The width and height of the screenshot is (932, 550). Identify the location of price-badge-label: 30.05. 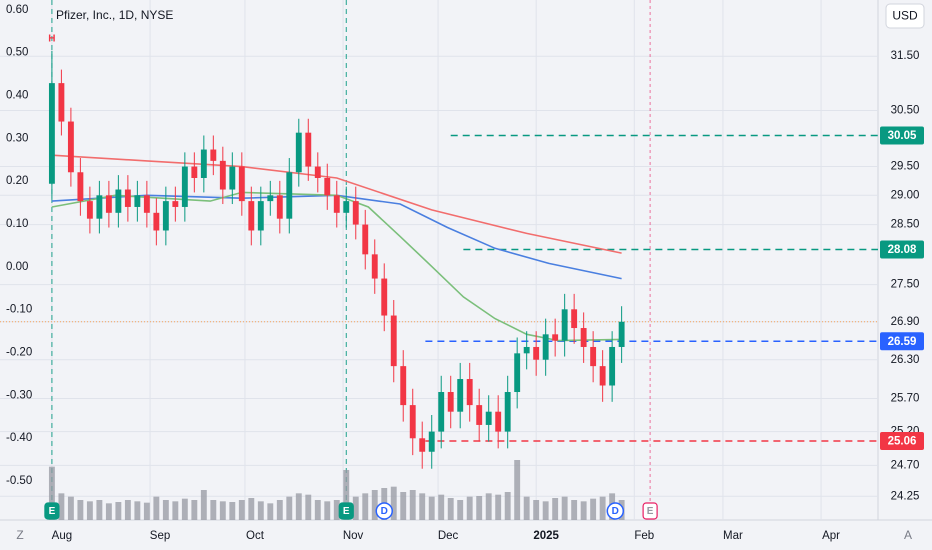
(902, 136).